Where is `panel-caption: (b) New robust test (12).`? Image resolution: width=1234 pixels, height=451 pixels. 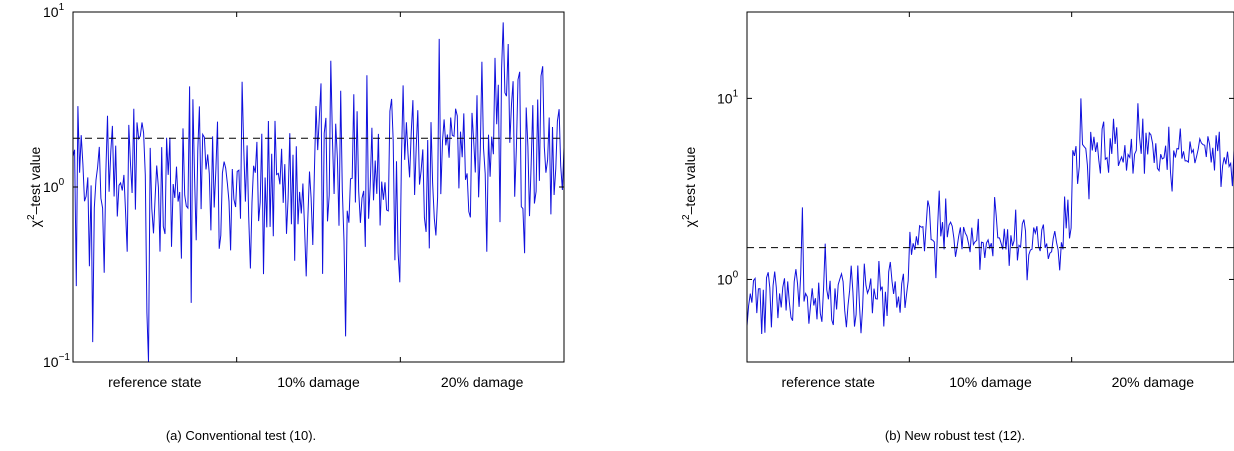 panel-caption: (b) New robust test (12). is located at coordinates (955, 435).